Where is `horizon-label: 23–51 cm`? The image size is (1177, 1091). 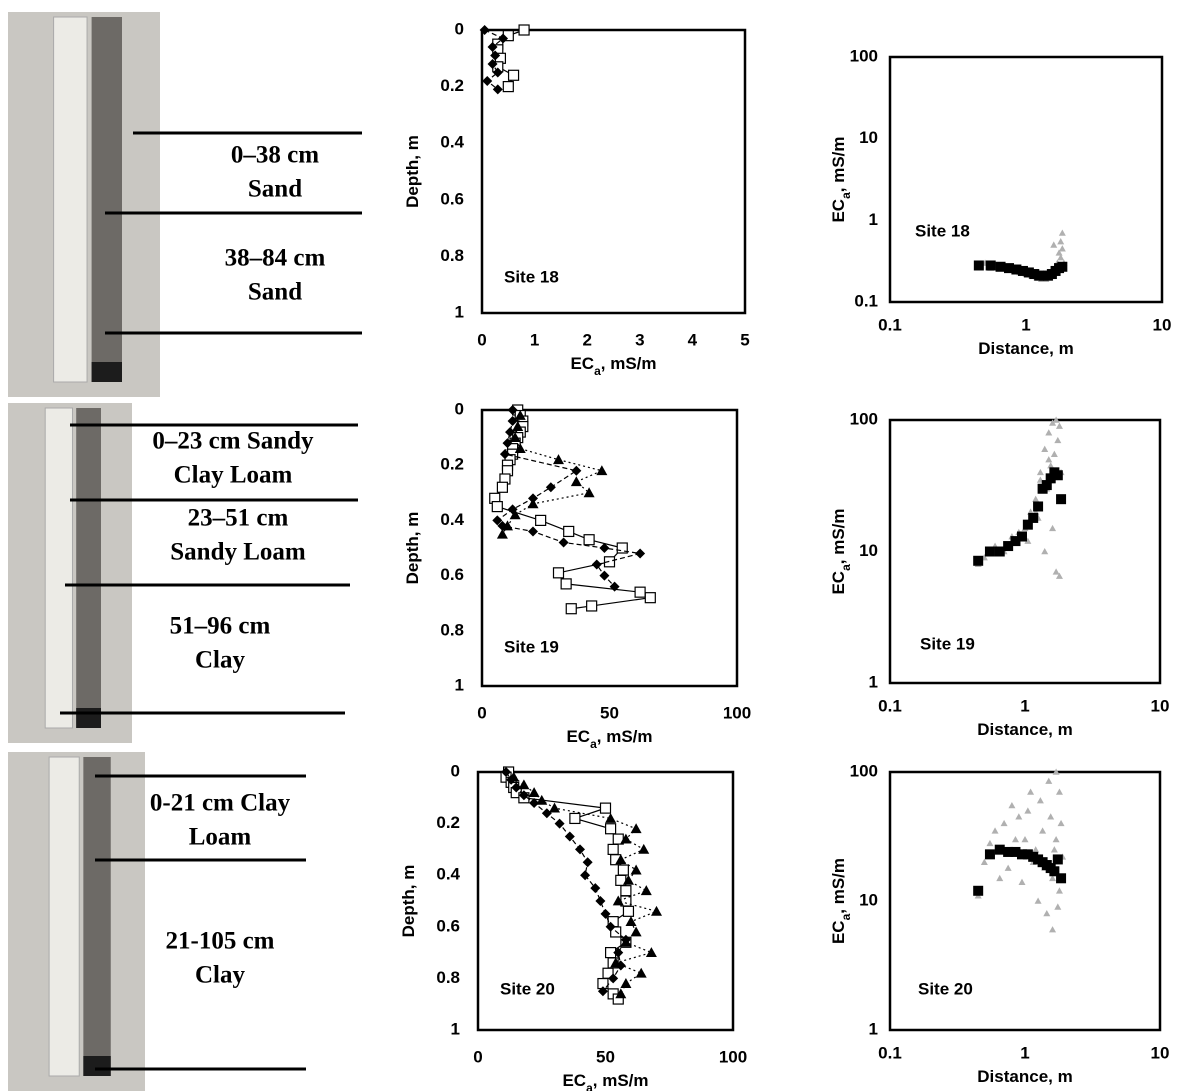 horizon-label: 23–51 cm is located at coordinates (238, 518).